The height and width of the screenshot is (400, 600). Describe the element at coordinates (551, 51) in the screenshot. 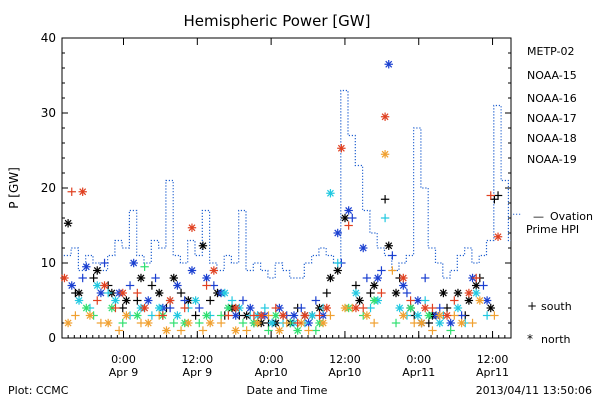

I see `legend-item-metp-02: METP-02` at that location.